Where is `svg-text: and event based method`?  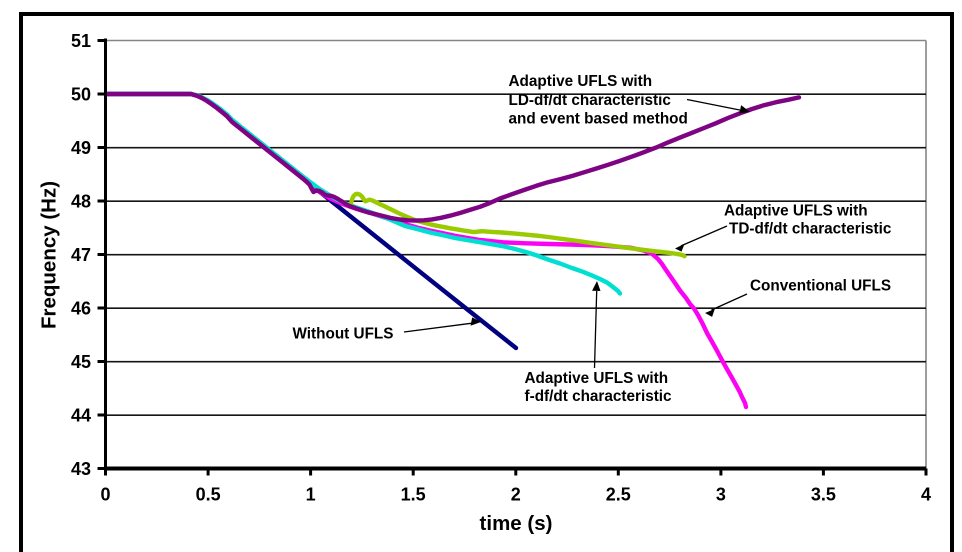 svg-text: and event based method is located at coordinates (598, 118).